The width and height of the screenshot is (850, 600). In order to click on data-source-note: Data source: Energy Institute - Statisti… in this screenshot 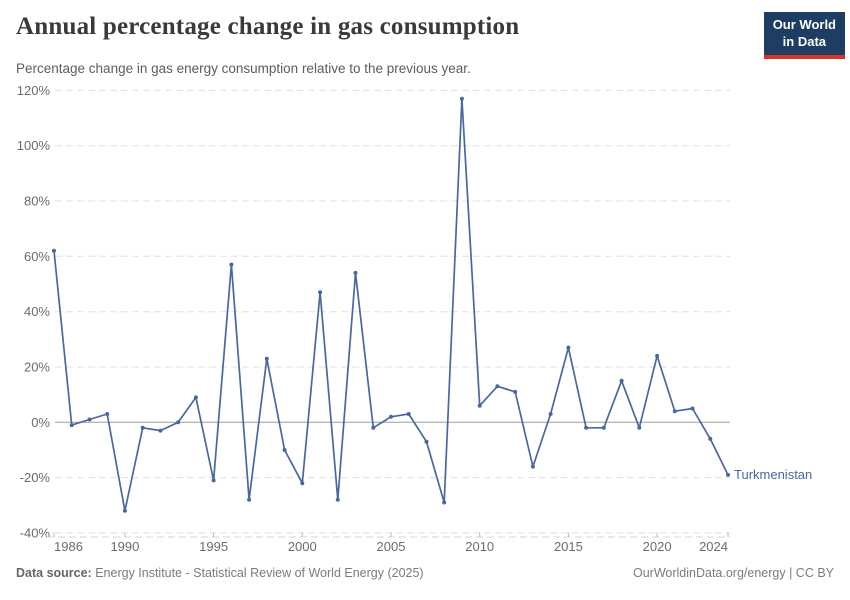, I will do `click(220, 573)`.